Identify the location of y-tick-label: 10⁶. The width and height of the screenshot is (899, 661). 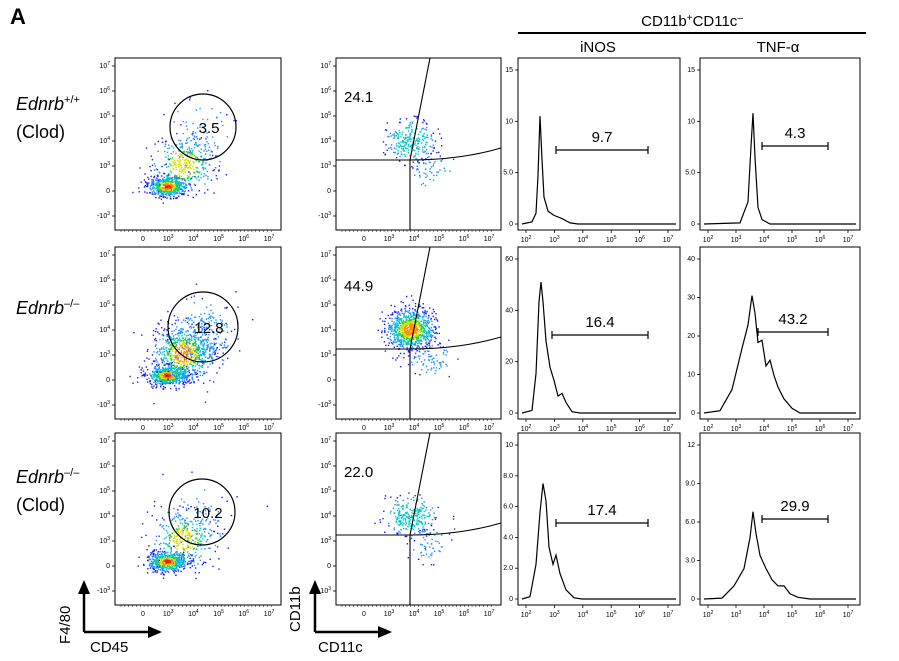
(104, 465).